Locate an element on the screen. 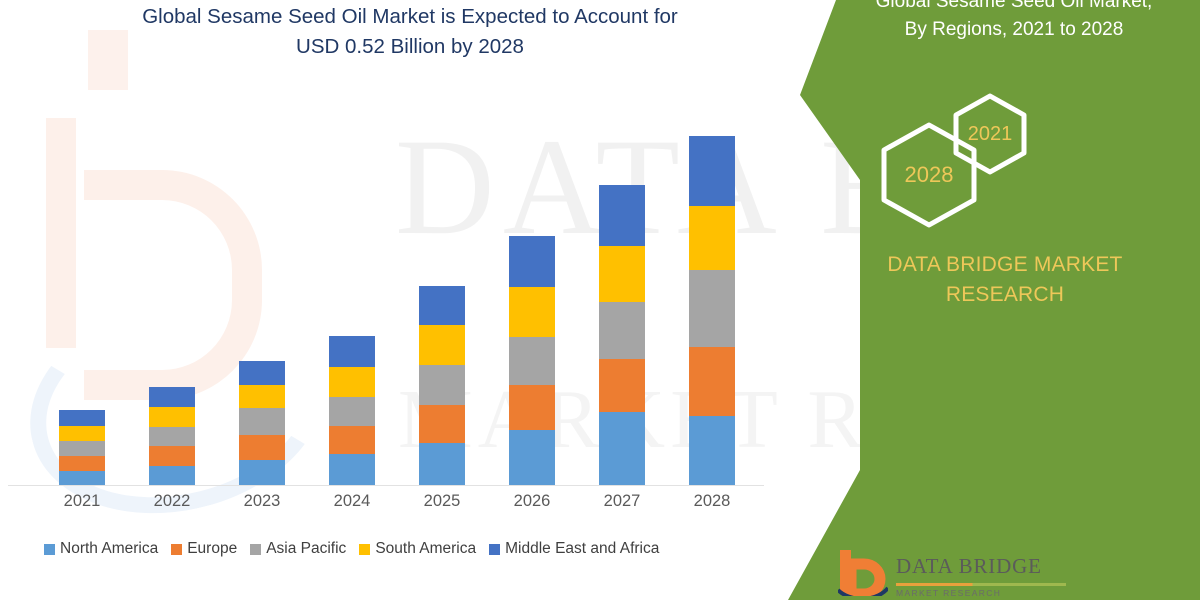 The image size is (1200, 600). bar-2026 is located at coordinates (532, 360).